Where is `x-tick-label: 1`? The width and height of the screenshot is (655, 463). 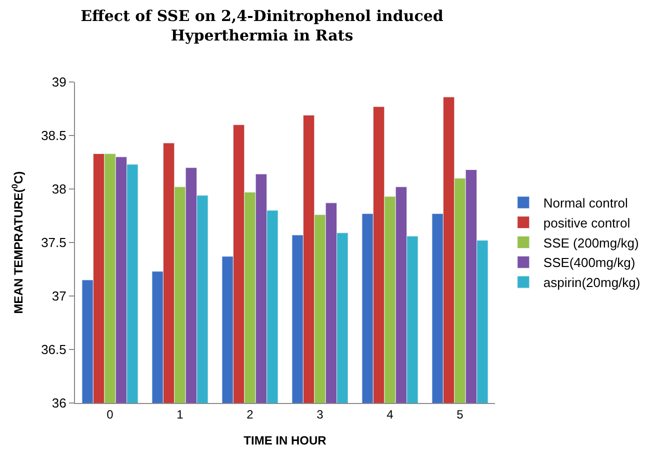
x-tick-label: 1 is located at coordinates (180, 414).